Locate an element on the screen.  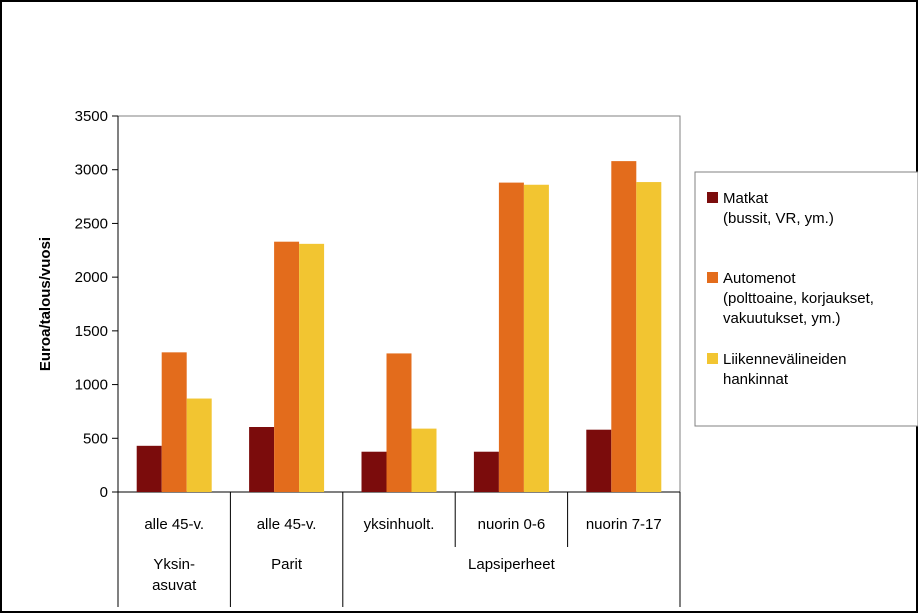
y-tick-label: 500 is located at coordinates (95, 438).